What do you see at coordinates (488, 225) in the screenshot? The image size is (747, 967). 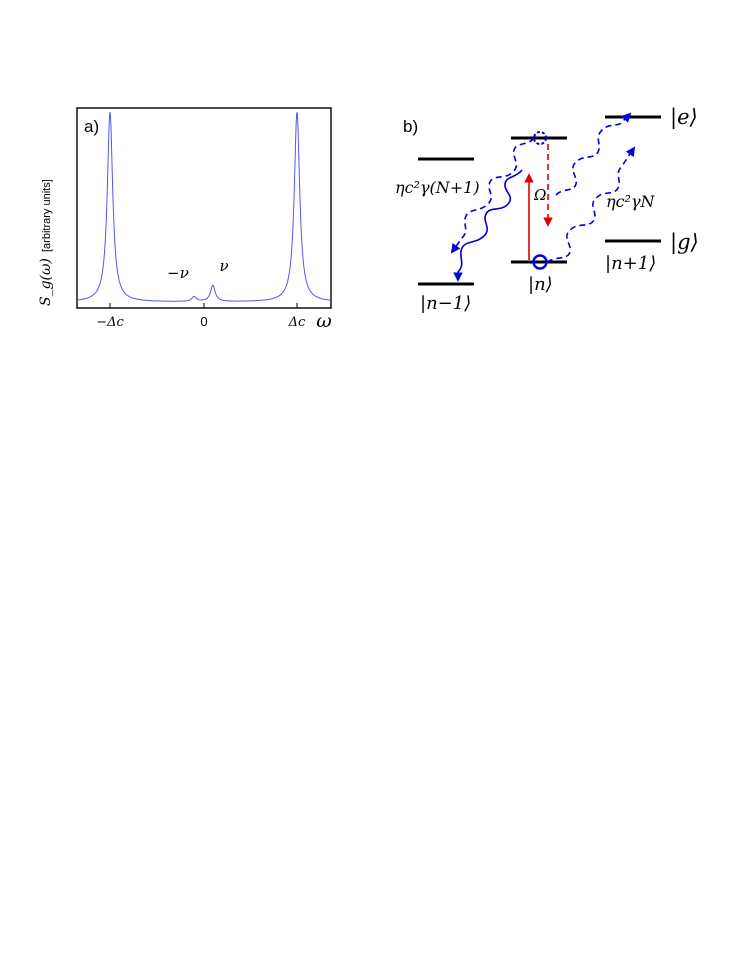 I see `wavy-arrow-solid` at bounding box center [488, 225].